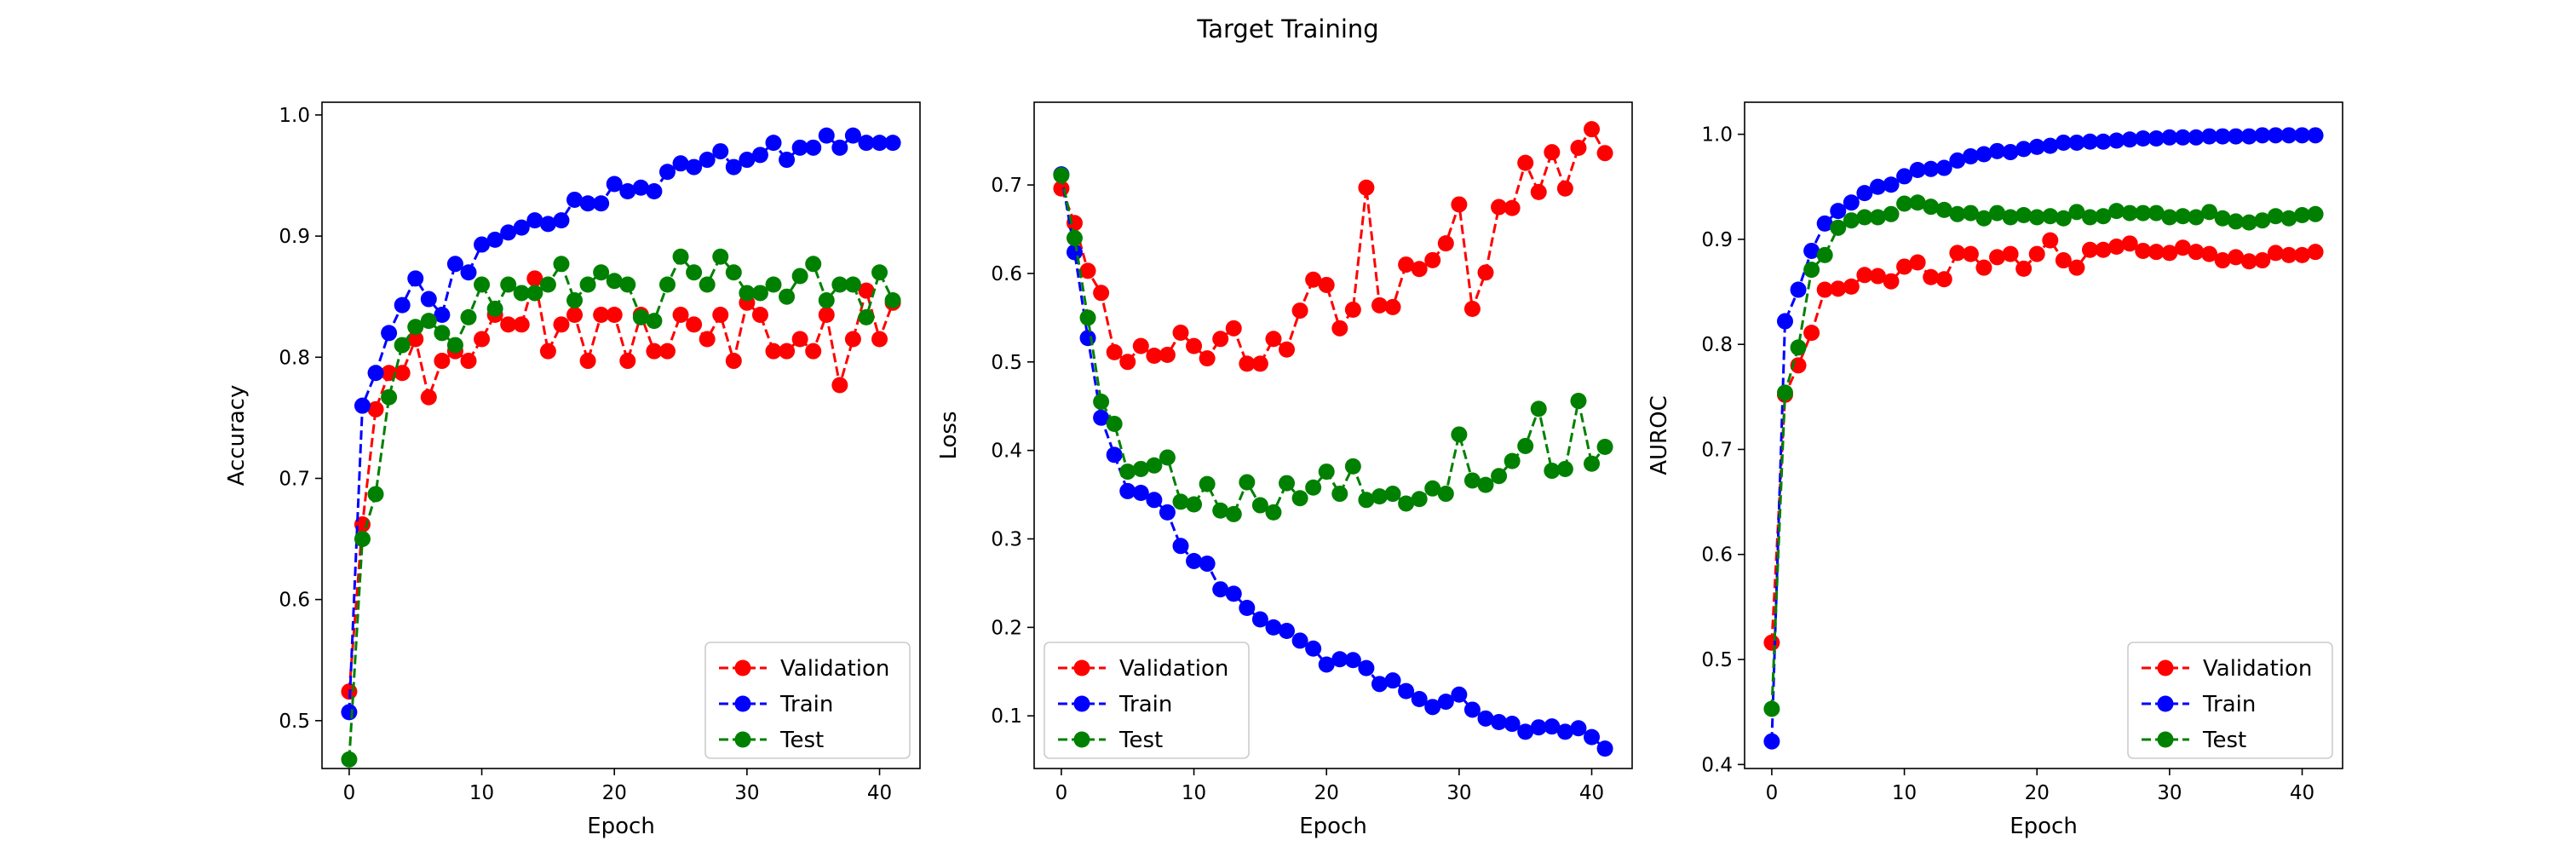 This screenshot has width=2576, height=852. Describe the element at coordinates (1173, 669) in the screenshot. I see `legend-label: Validation` at that location.